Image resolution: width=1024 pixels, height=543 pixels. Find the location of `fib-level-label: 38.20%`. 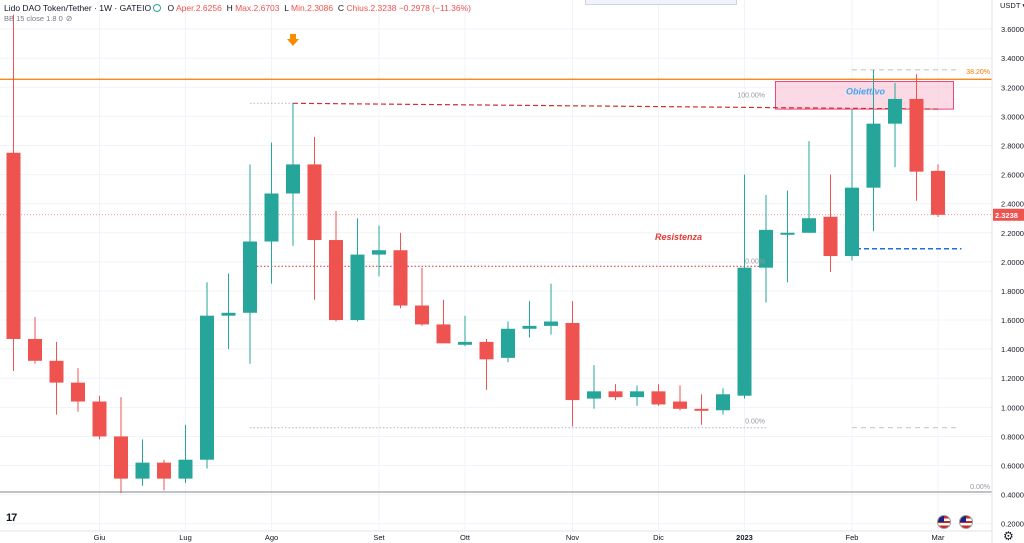

fib-level-label: 38.20% is located at coordinates (978, 72).